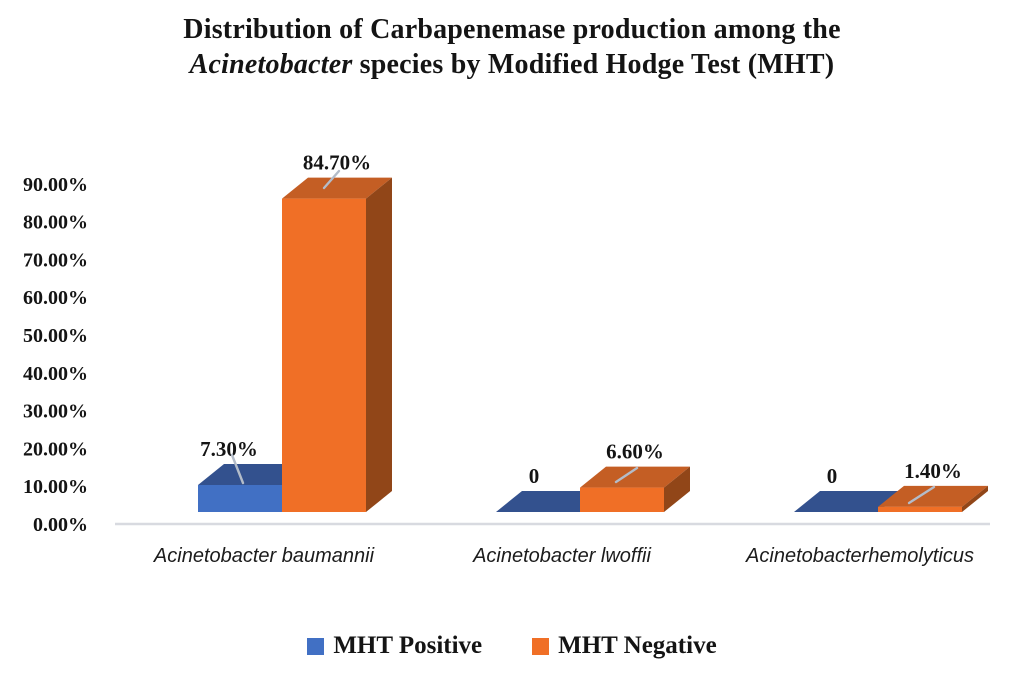 The height and width of the screenshot is (675, 1024). I want to click on data-label: 1.40%, so click(933, 471).